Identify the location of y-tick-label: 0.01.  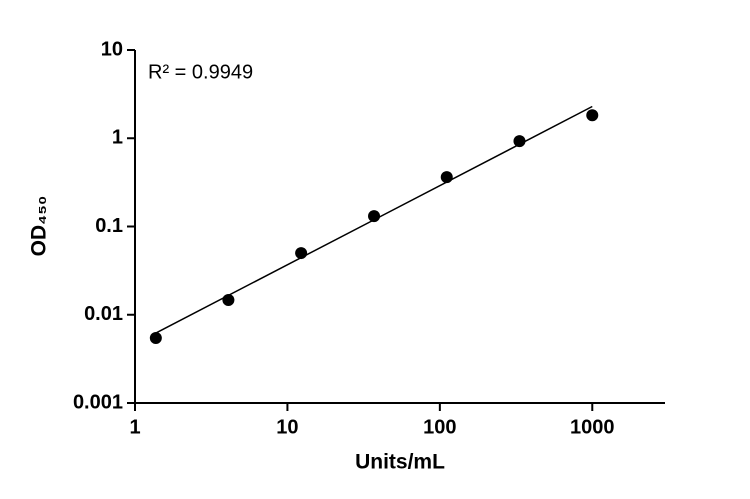
(103, 314).